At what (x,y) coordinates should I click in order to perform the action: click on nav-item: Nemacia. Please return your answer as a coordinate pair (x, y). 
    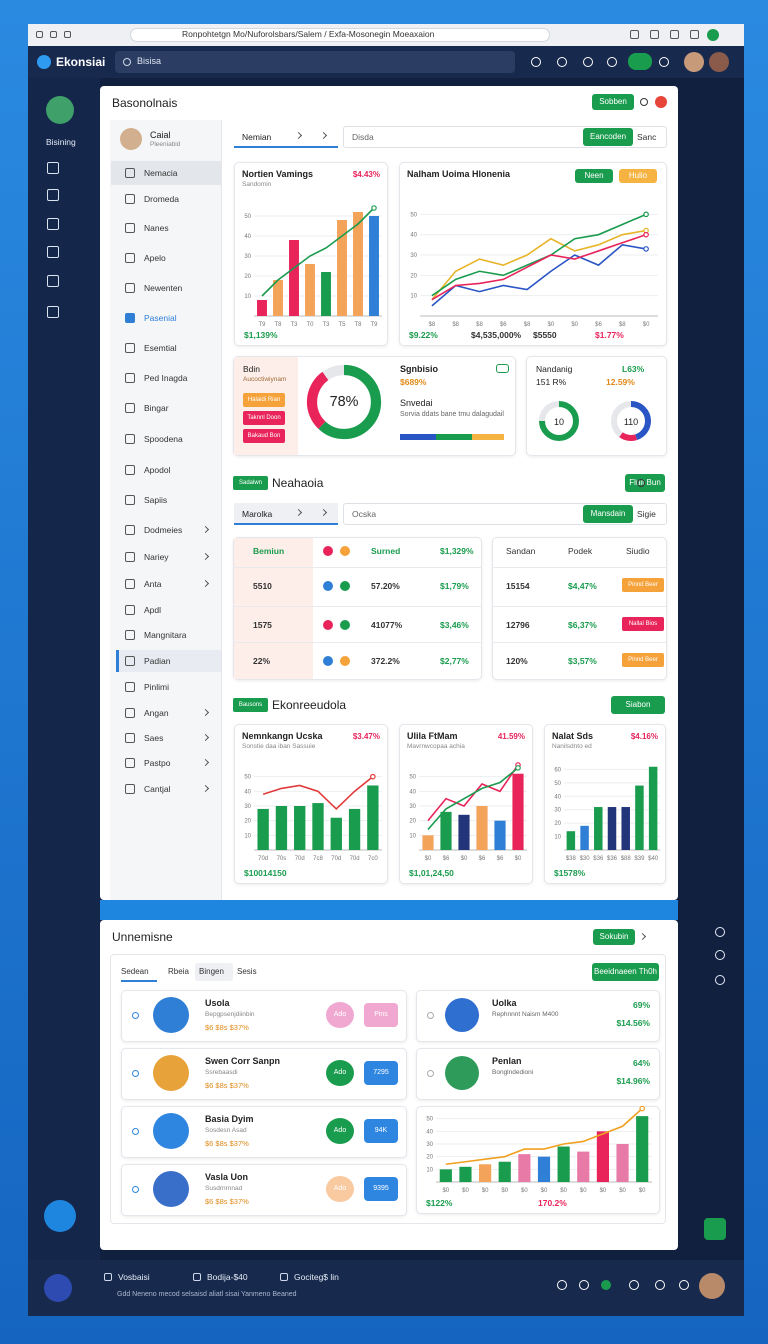
    Looking at the image, I should click on (161, 173).